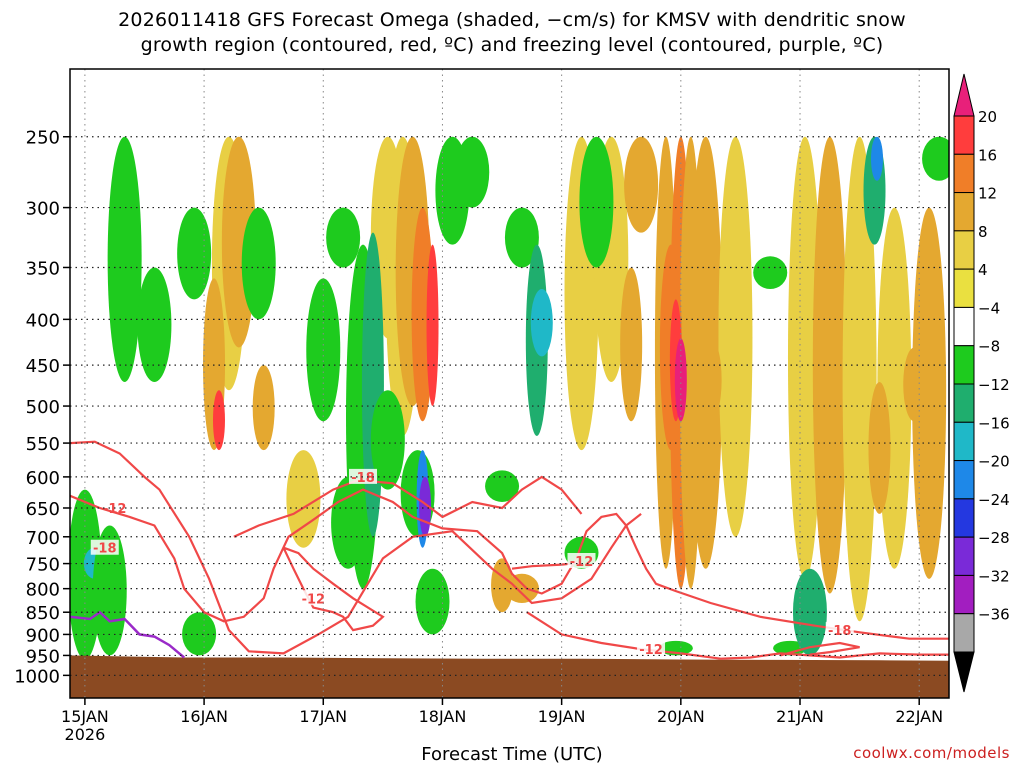  I want to click on x-tick-label: 19JAN, so click(562, 716).